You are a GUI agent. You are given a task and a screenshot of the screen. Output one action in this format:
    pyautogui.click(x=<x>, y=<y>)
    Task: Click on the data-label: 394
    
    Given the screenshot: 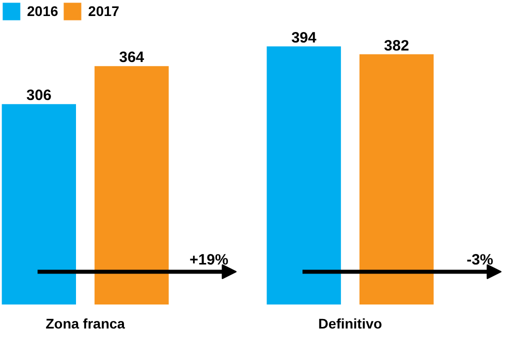 What is the action you would take?
    pyautogui.click(x=304, y=37)
    